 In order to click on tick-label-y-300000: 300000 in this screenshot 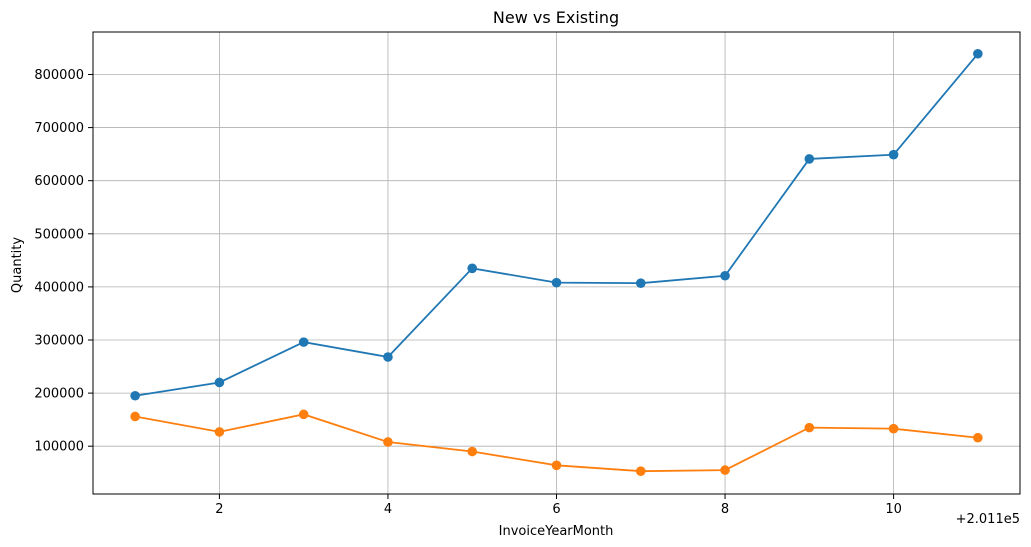, I will do `click(59, 341)`.